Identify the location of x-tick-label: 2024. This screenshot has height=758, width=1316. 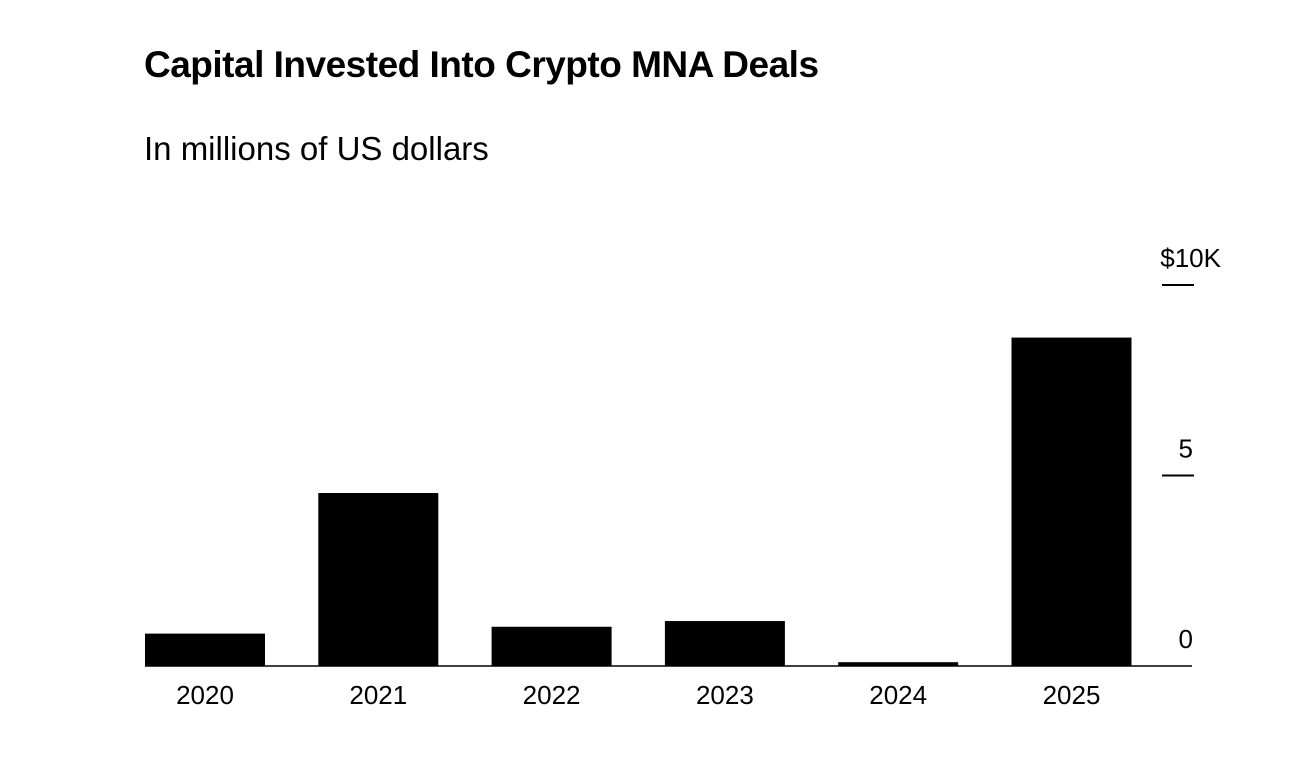
(898, 695).